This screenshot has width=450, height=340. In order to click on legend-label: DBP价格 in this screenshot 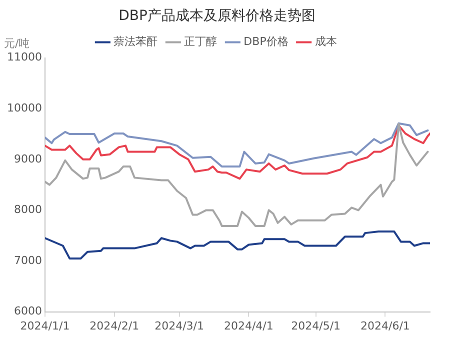, I will do `click(266, 41)`.